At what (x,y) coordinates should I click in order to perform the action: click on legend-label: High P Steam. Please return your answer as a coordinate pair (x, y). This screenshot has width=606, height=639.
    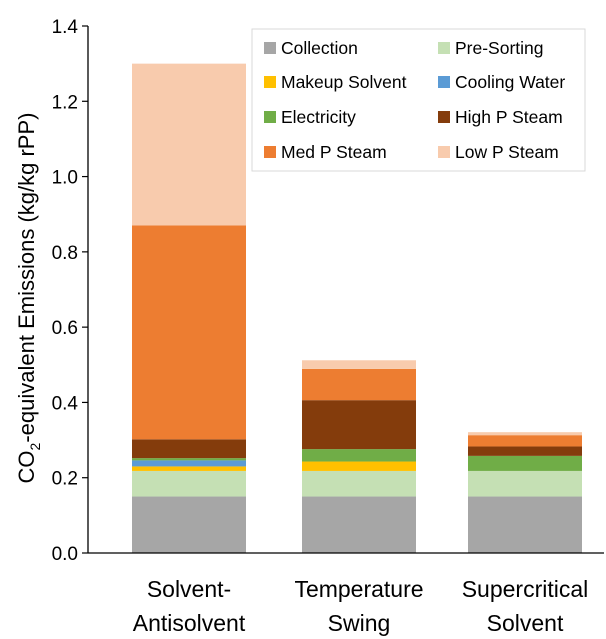
    Looking at the image, I should click on (509, 117).